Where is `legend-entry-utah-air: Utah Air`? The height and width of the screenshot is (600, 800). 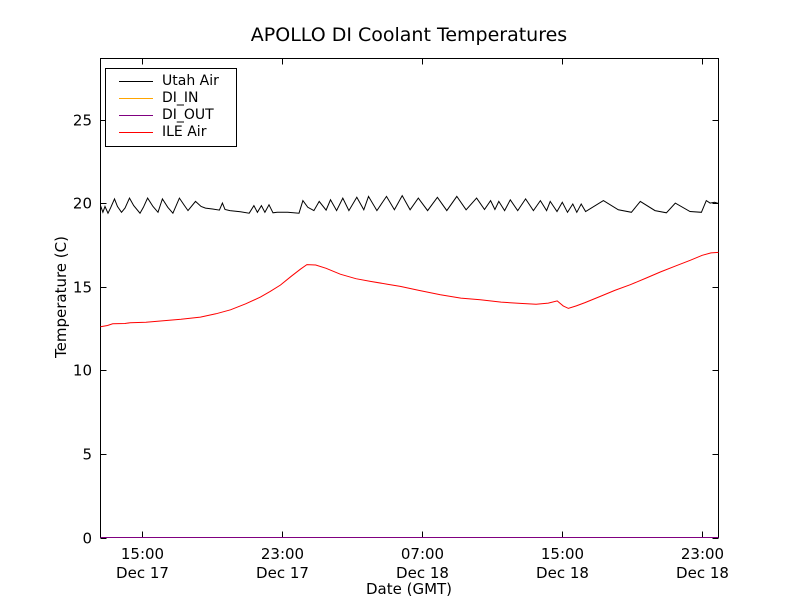
legend-entry-utah-air: Utah Air is located at coordinates (171, 81).